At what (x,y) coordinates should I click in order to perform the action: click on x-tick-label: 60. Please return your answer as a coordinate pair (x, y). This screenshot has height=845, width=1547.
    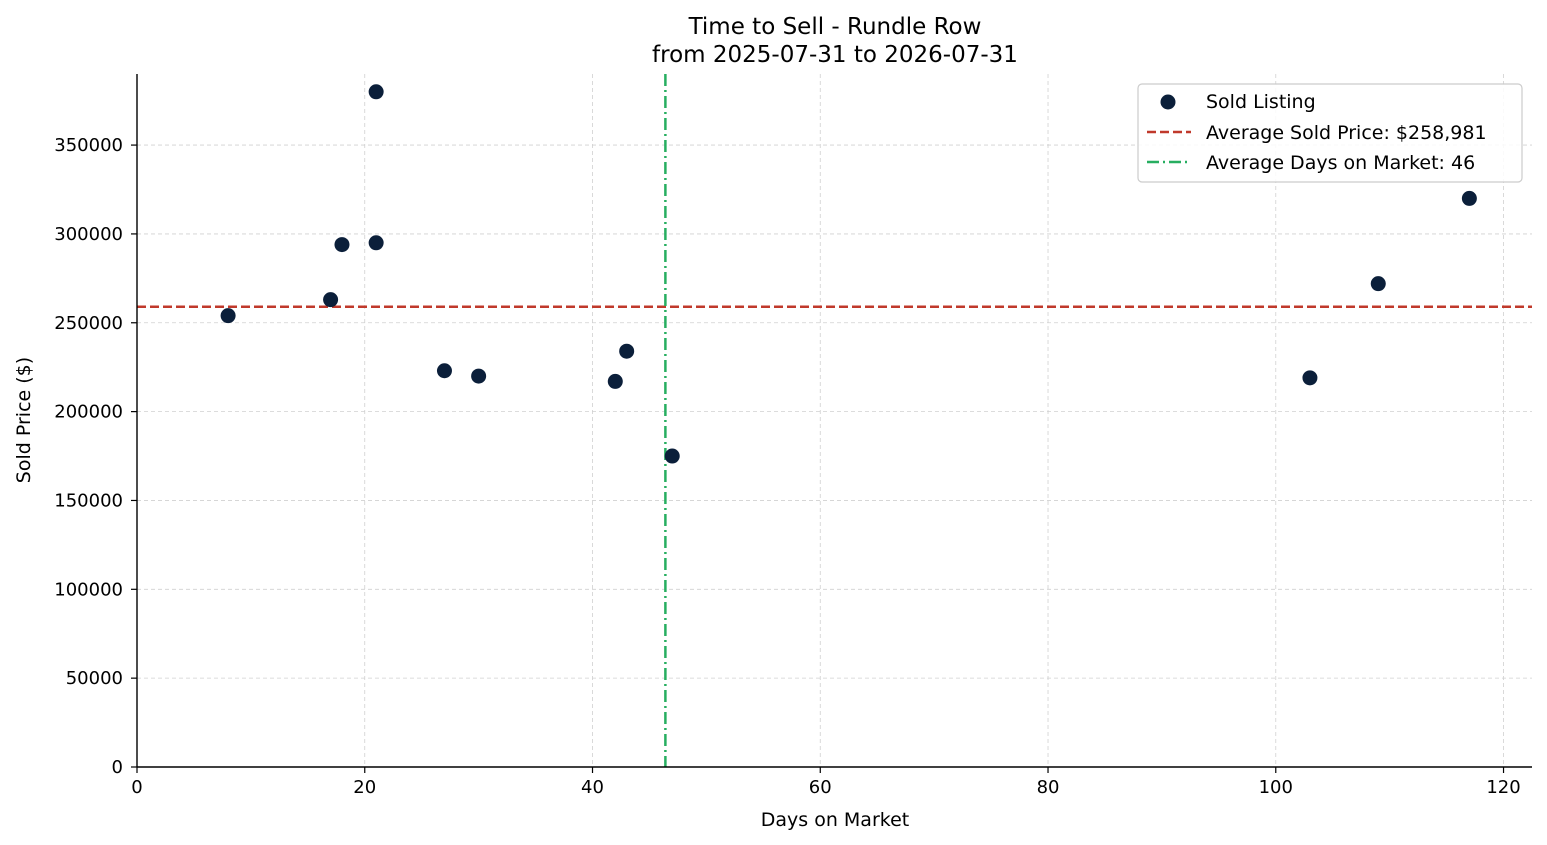
    Looking at the image, I should click on (820, 787).